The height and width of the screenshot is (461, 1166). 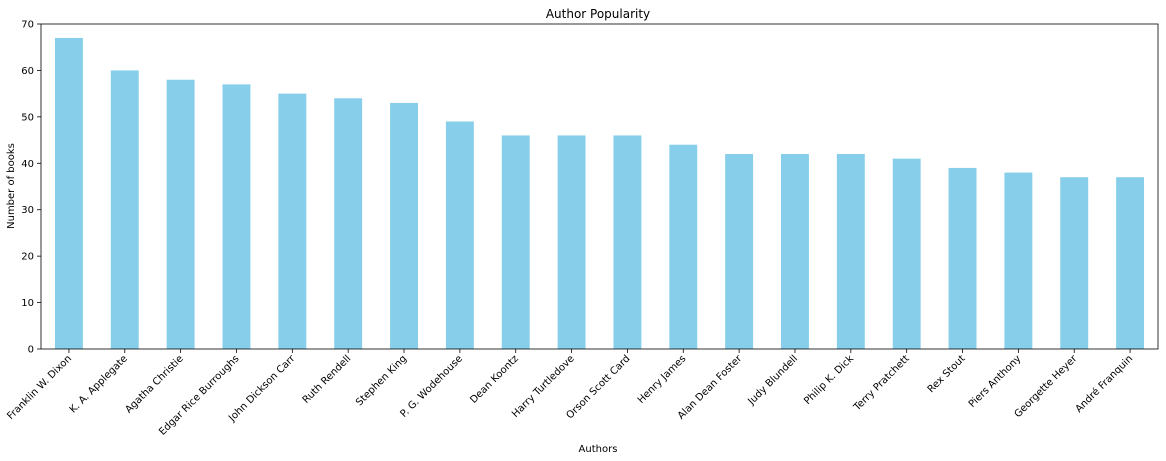 What do you see at coordinates (27, 71) in the screenshot?
I see `y-tick-label: 60` at bounding box center [27, 71].